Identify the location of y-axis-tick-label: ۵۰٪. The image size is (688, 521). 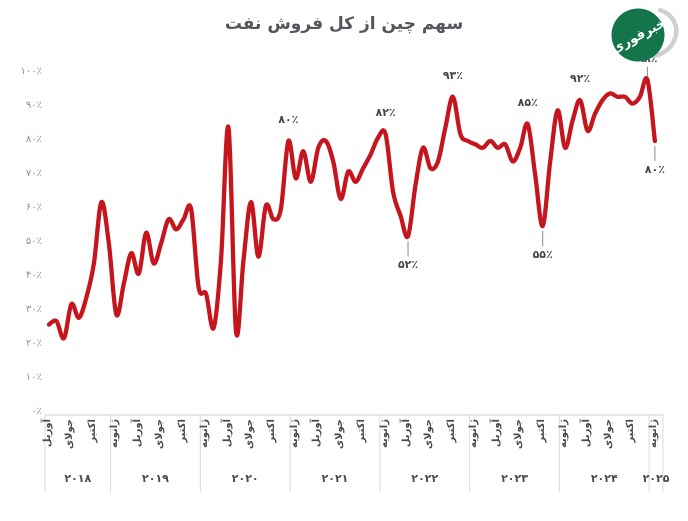
(33, 241).